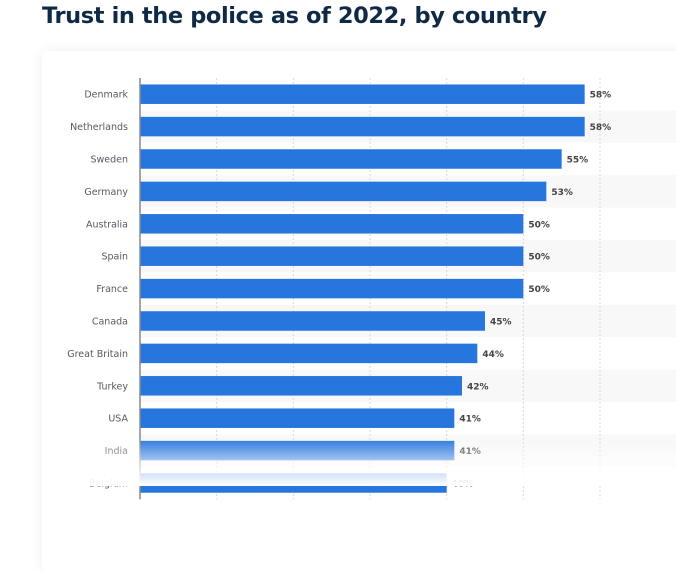 This screenshot has height=571, width=676. Describe the element at coordinates (107, 224) in the screenshot. I see `category-label: Australia` at that location.